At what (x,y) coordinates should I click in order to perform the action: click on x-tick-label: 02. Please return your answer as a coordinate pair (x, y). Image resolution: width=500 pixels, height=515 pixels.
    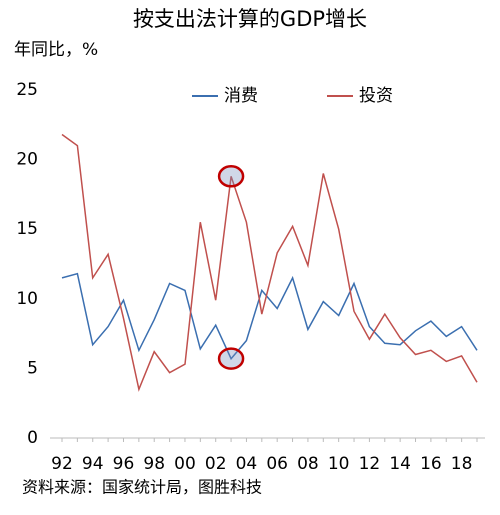
    Looking at the image, I should click on (216, 464).